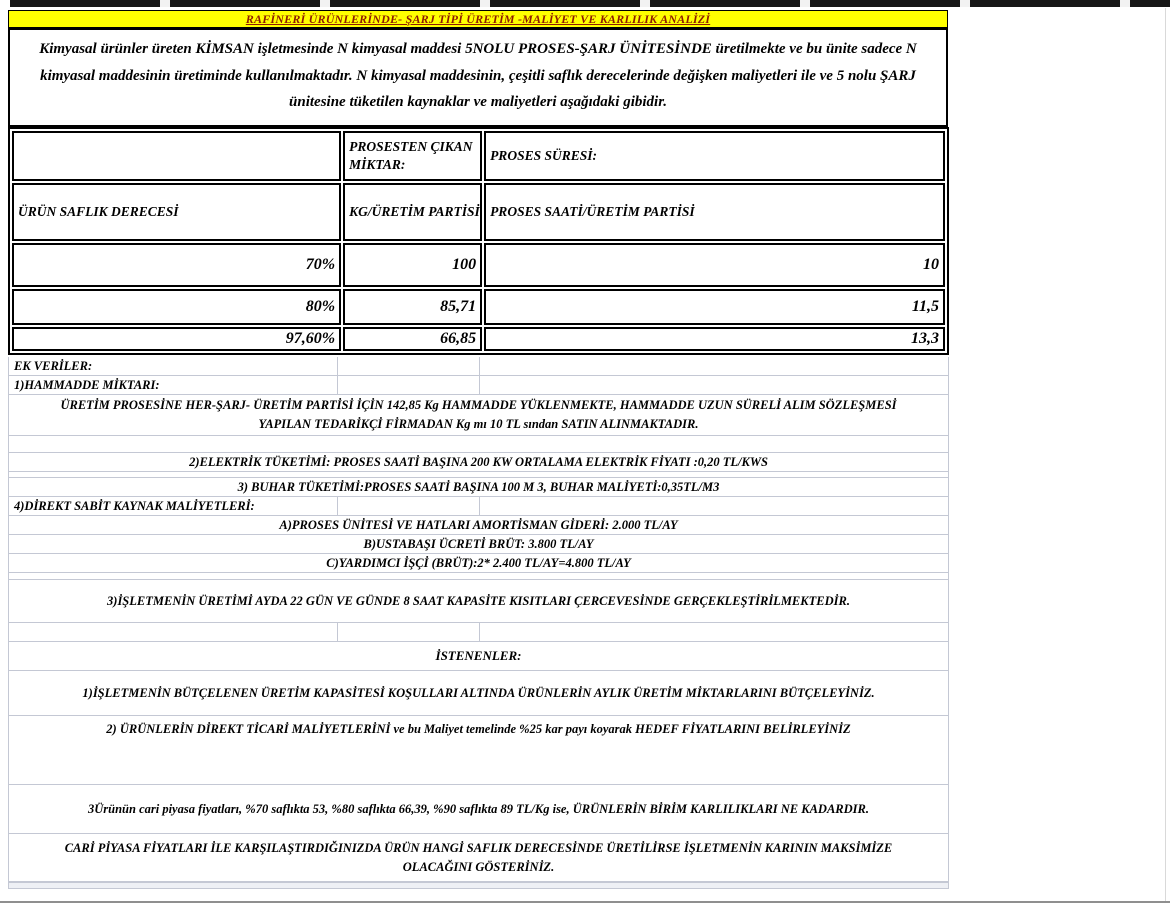 The image size is (1170, 905). I want to click on cell-purity-80: 80%, so click(177, 307).